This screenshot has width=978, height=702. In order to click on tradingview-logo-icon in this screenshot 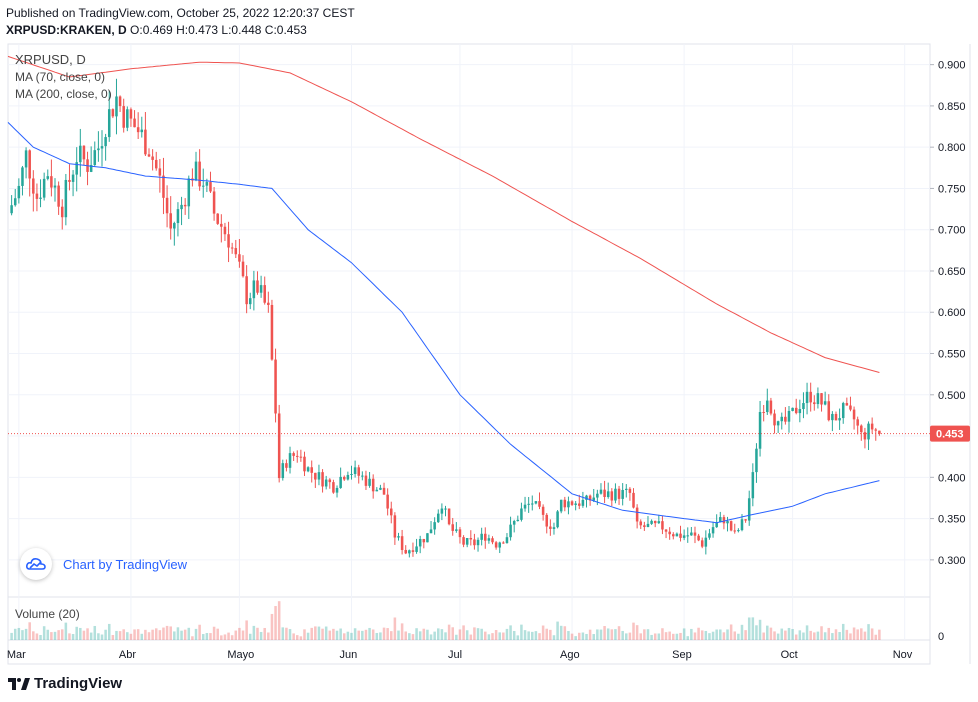, I will do `click(19, 683)`.